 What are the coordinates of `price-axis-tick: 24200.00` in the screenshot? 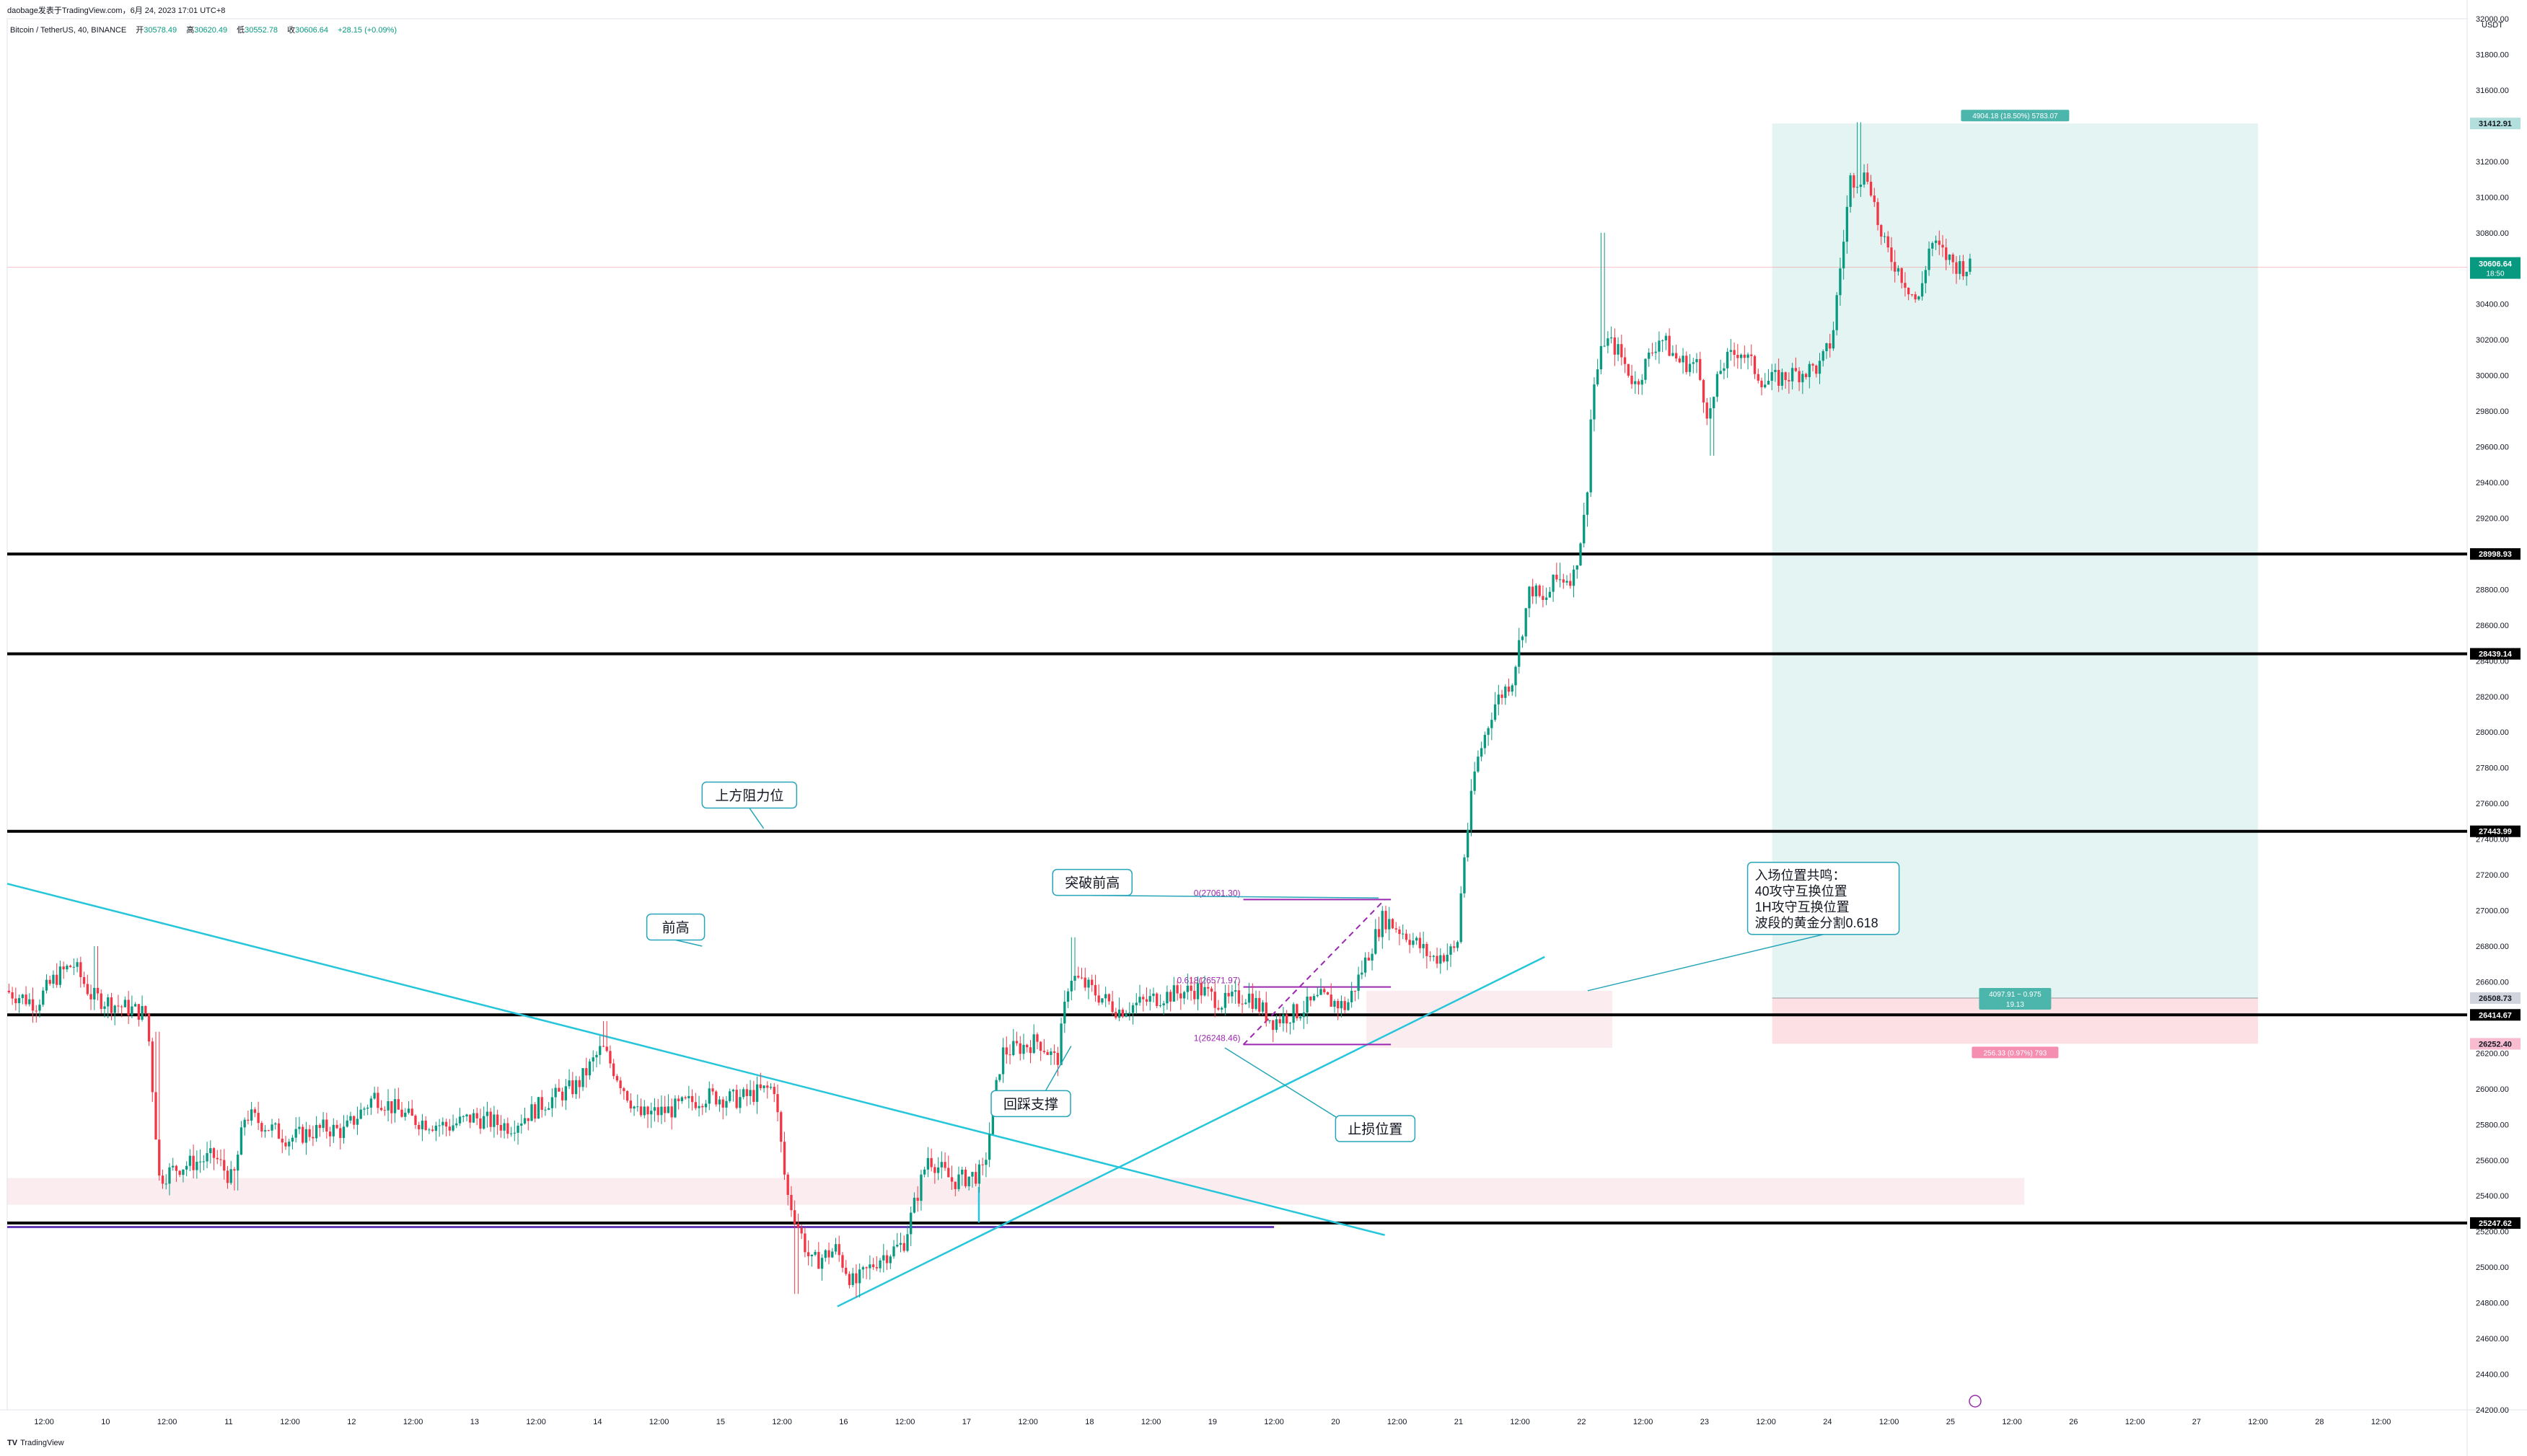 It's located at (2492, 1410).